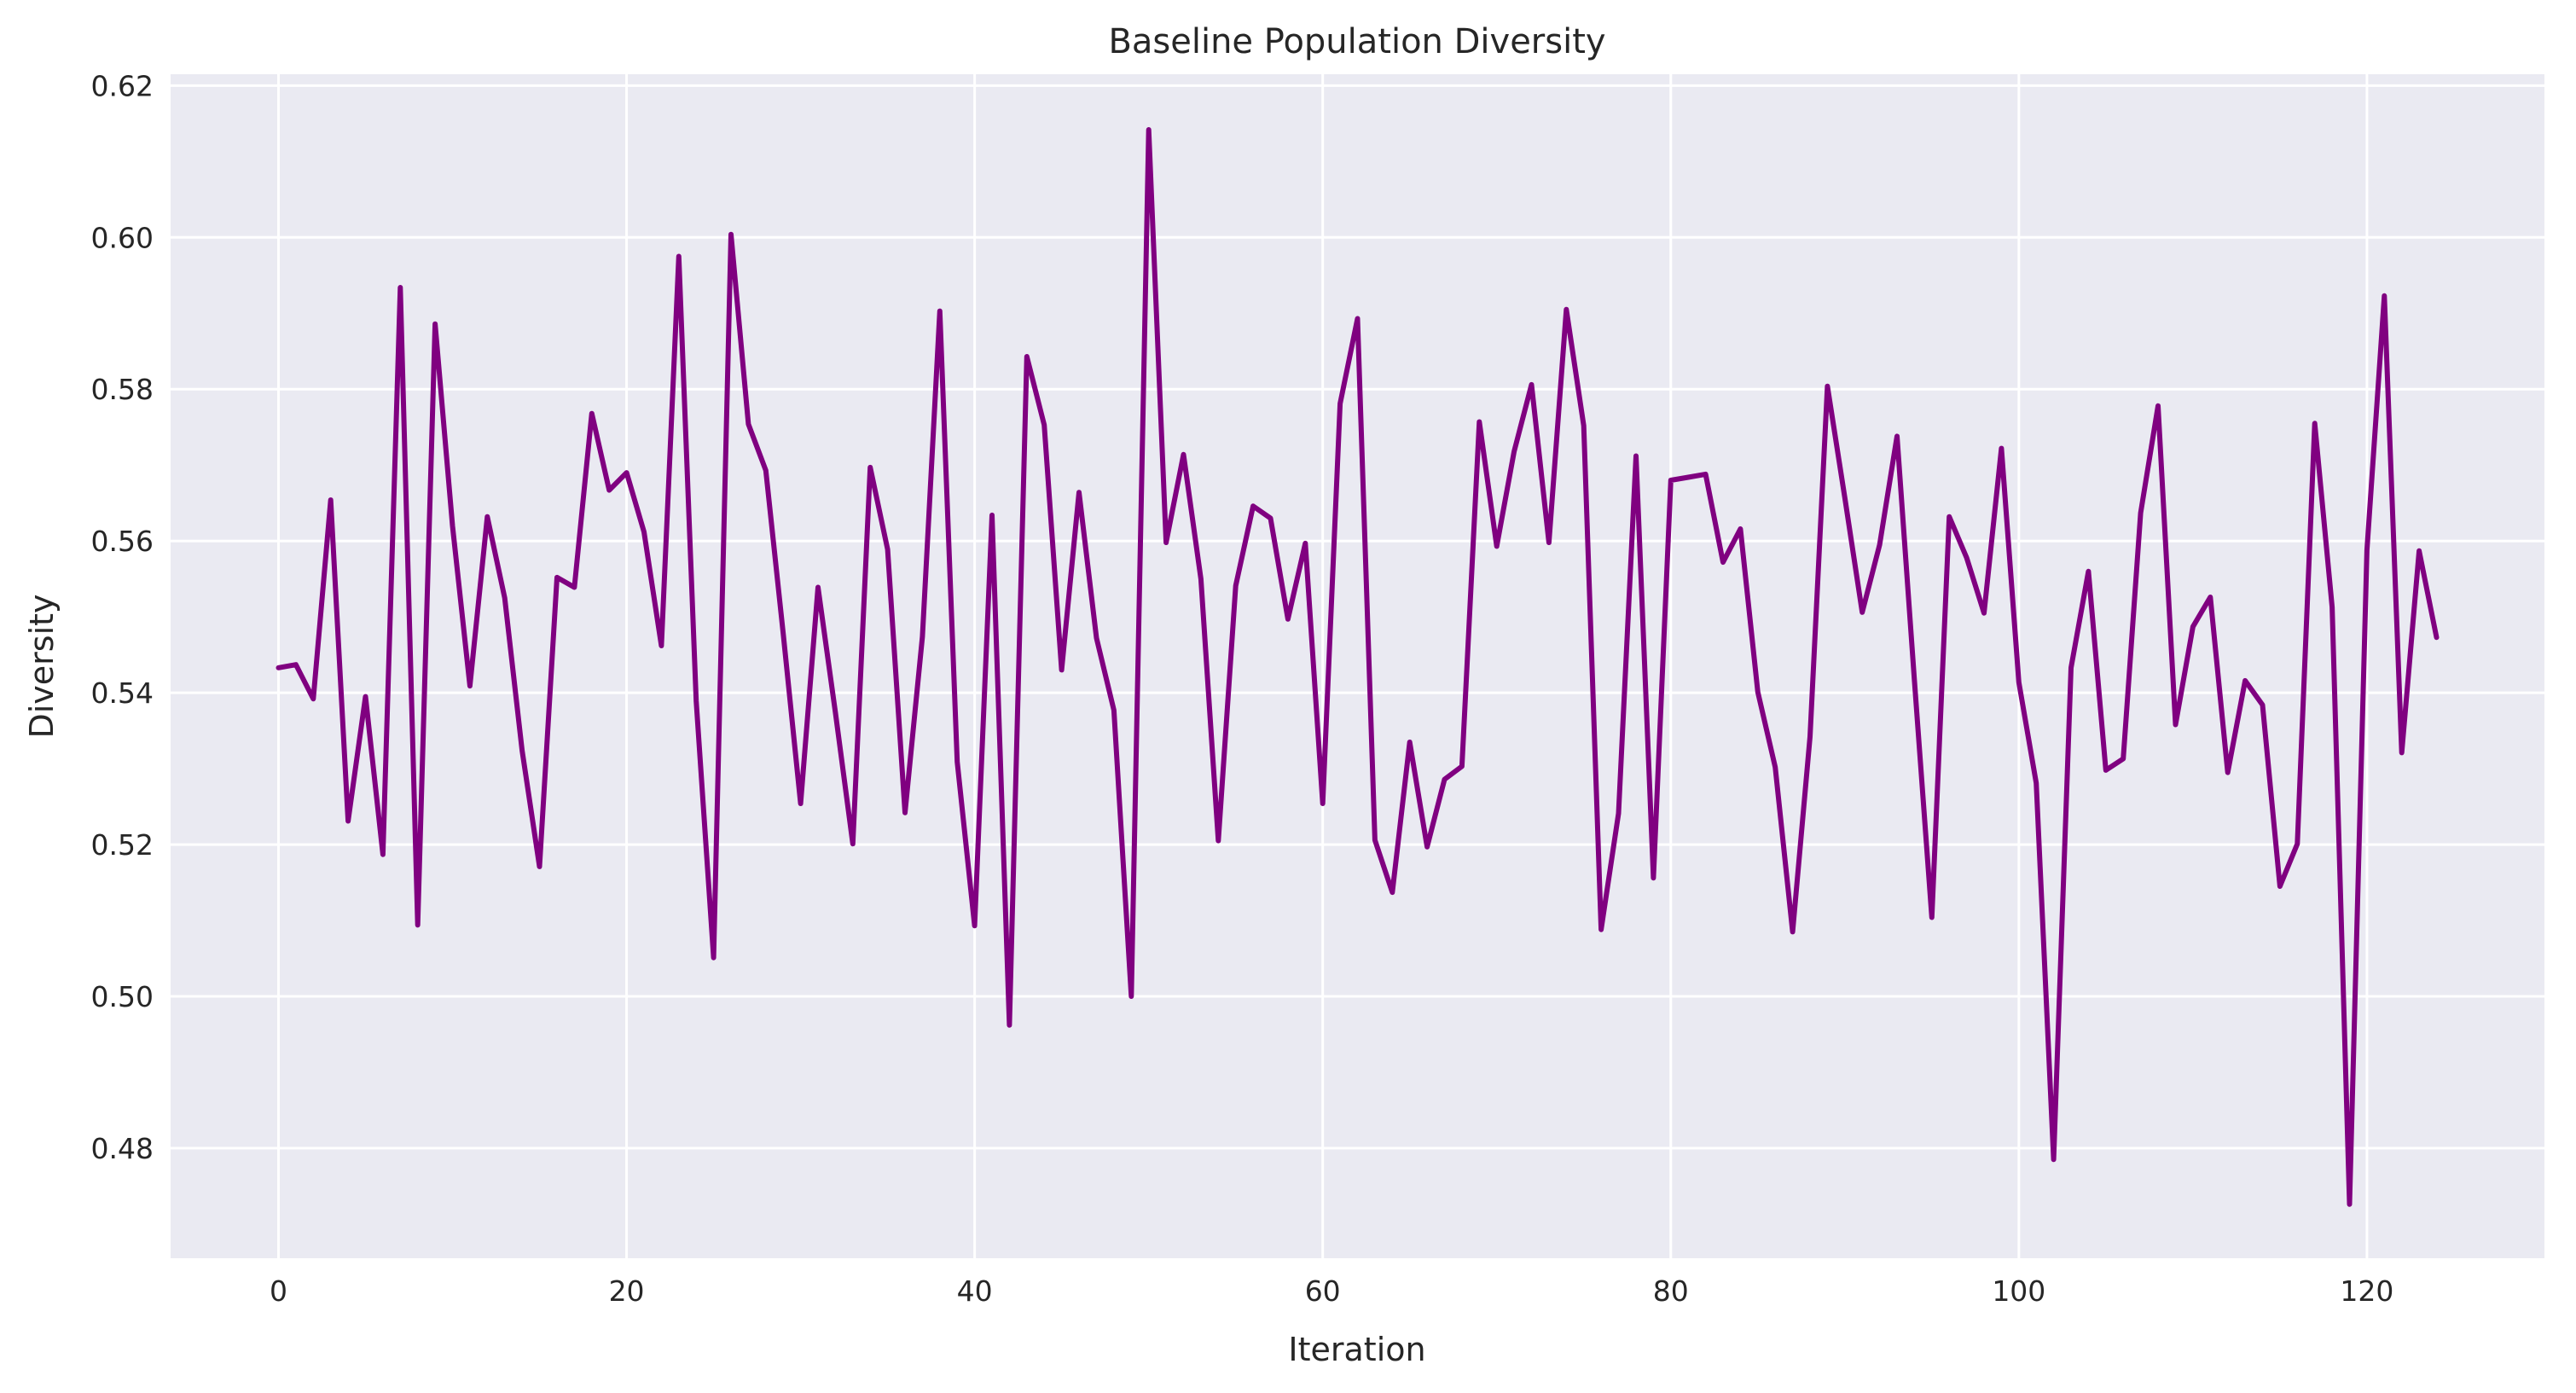 Image resolution: width=2576 pixels, height=1393 pixels. What do you see at coordinates (122, 85) in the screenshot?
I see `y-tick-label: 0.62` at bounding box center [122, 85].